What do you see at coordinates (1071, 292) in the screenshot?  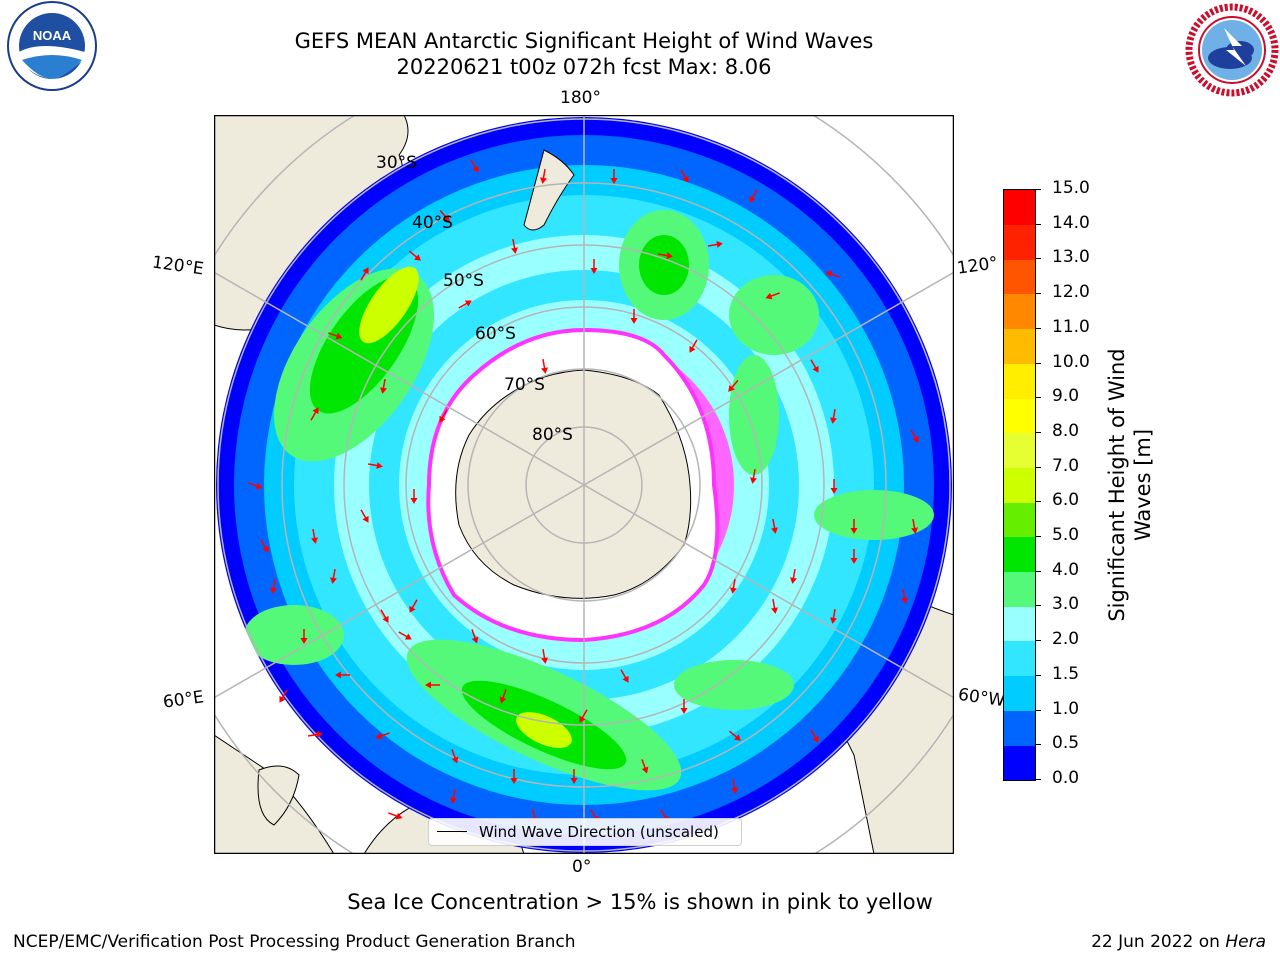 I see `colorbar-tick-label: 12.0` at bounding box center [1071, 292].